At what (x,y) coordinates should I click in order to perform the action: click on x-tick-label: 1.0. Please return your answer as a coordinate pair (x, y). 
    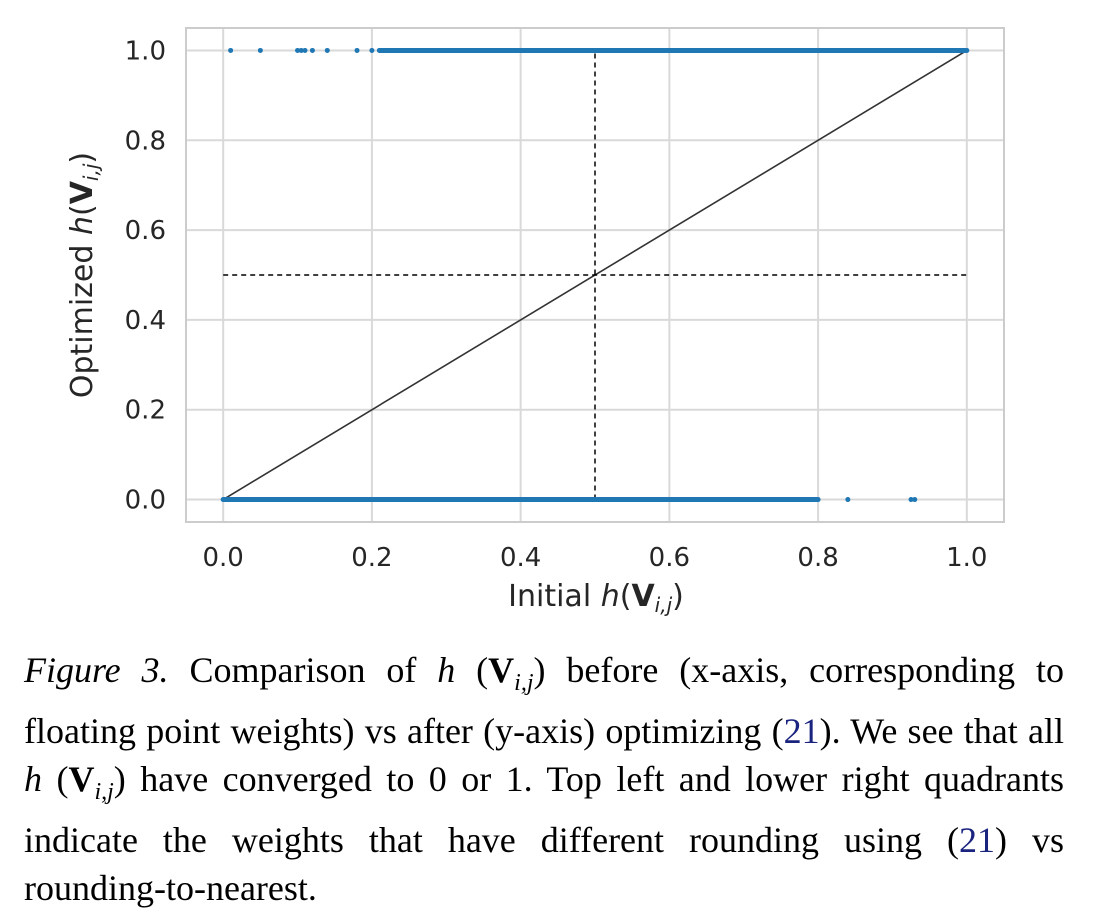
    Looking at the image, I should click on (966, 558).